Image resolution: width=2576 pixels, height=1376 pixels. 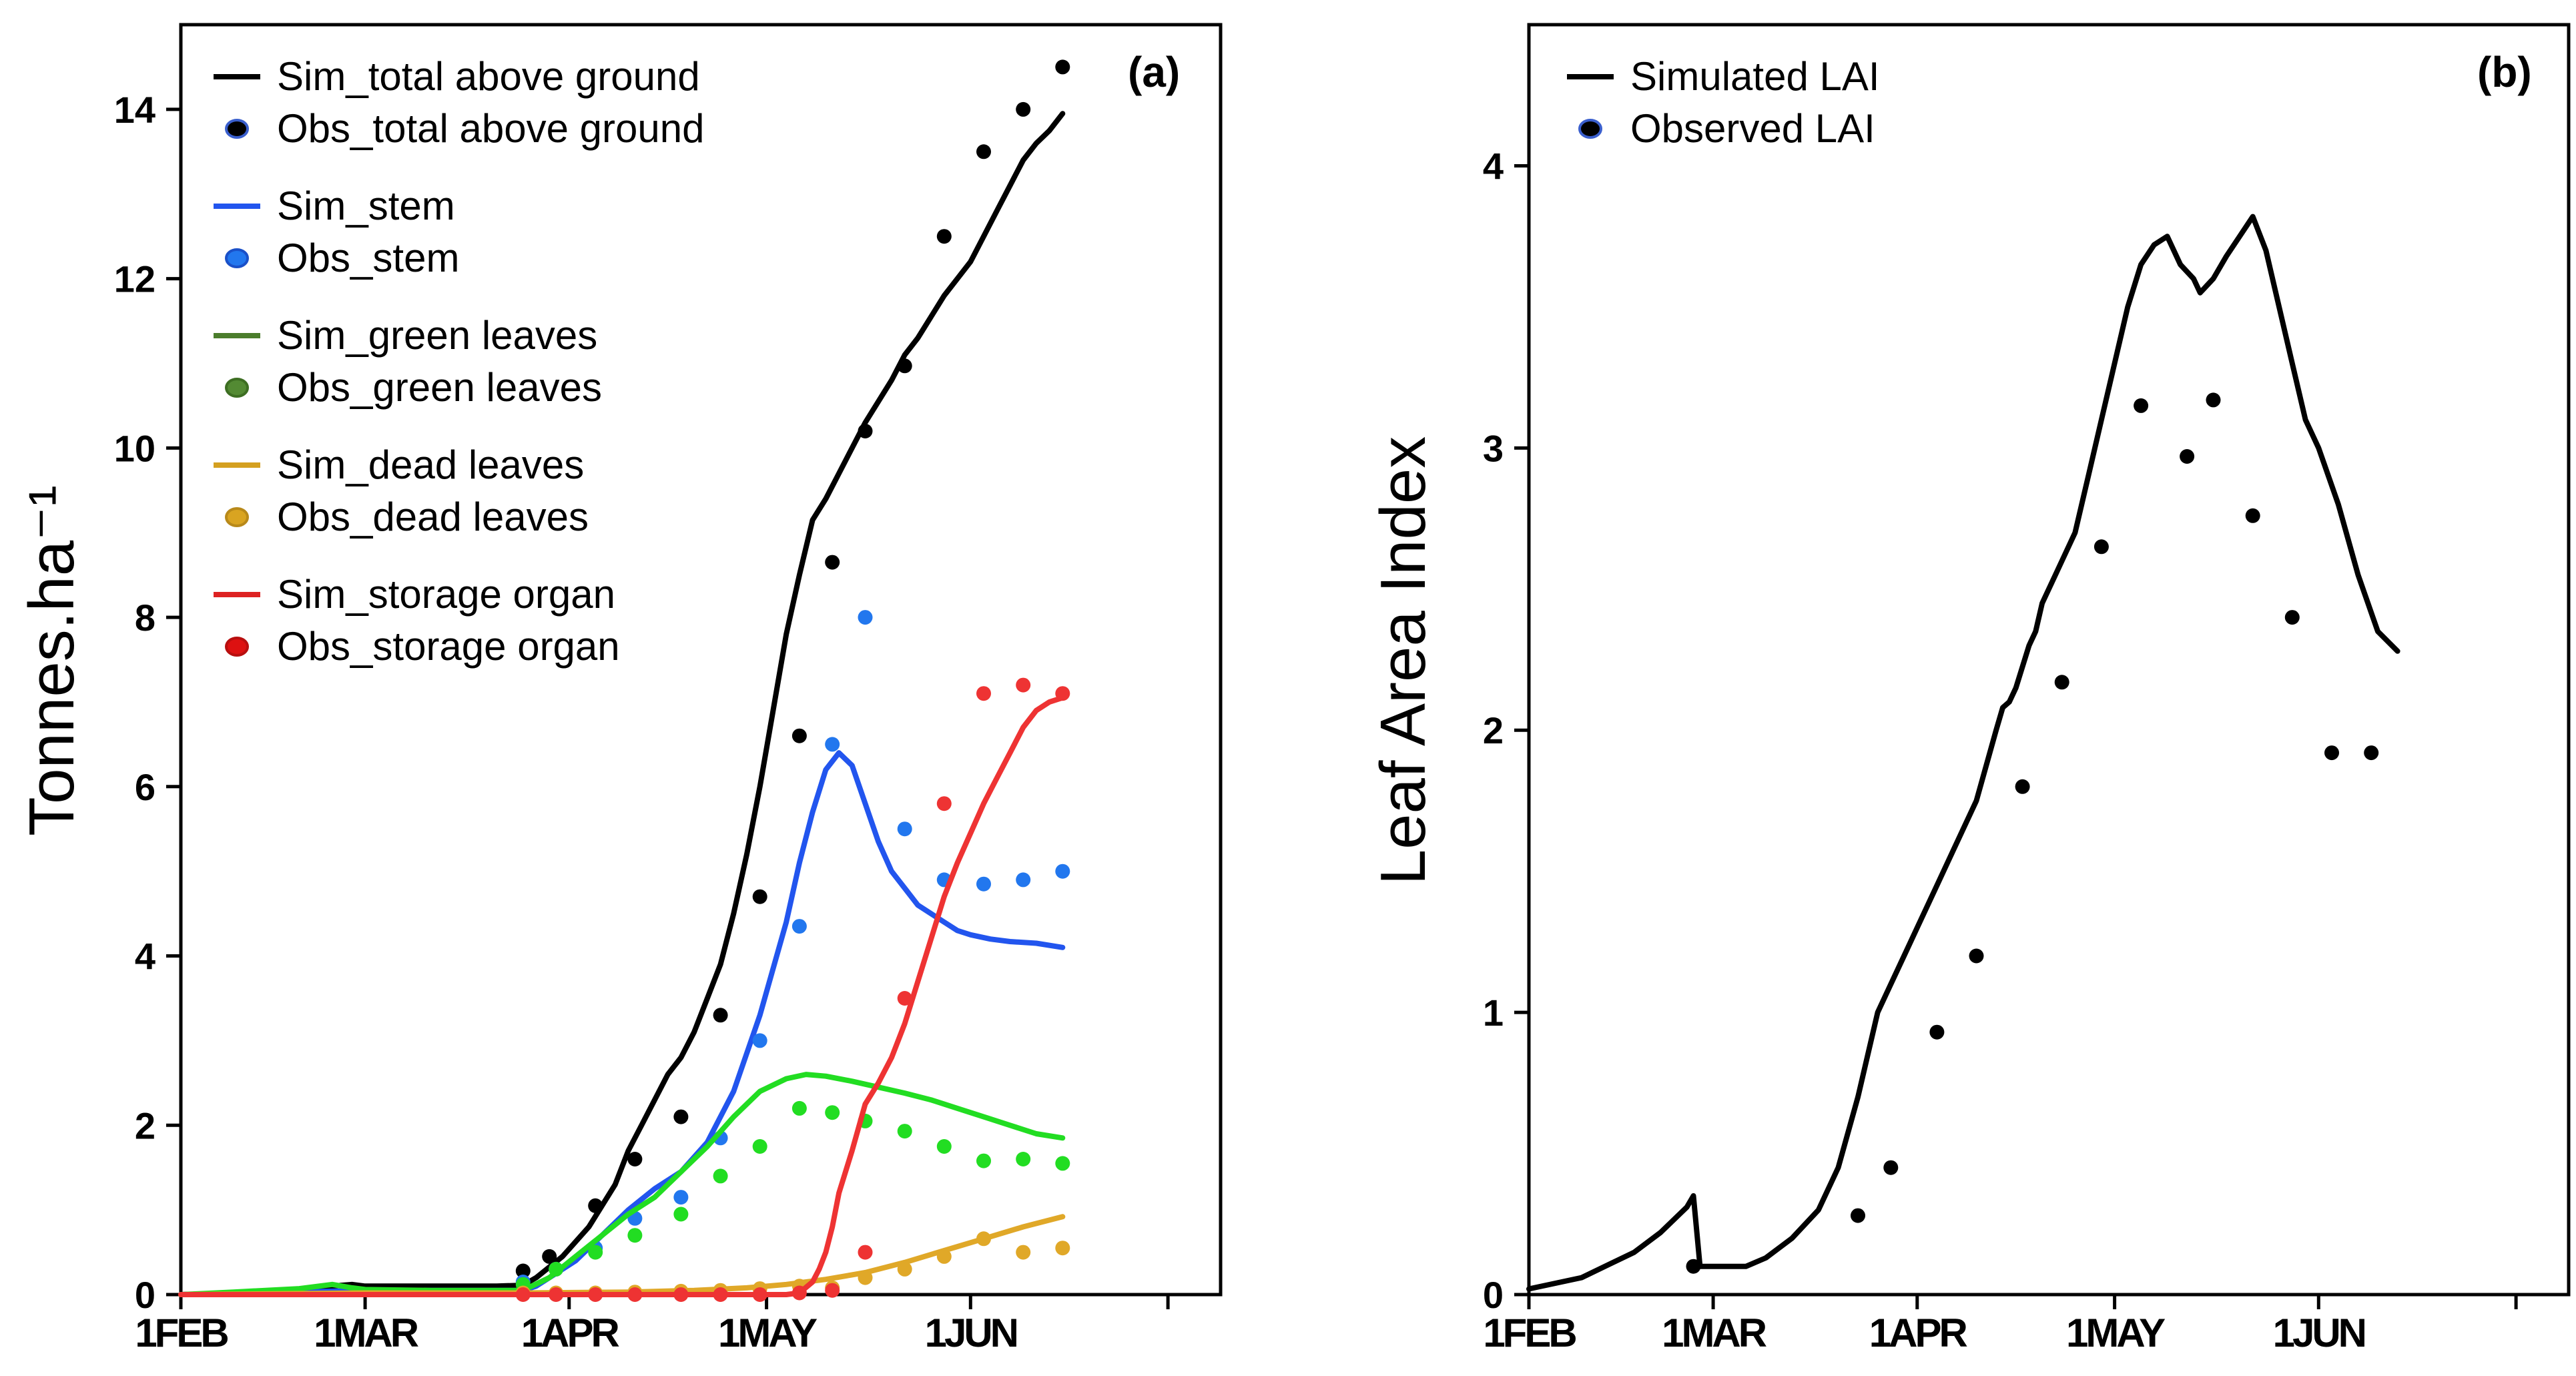 What do you see at coordinates (237, 258) in the screenshot?
I see `legend-marker-obs-stem` at bounding box center [237, 258].